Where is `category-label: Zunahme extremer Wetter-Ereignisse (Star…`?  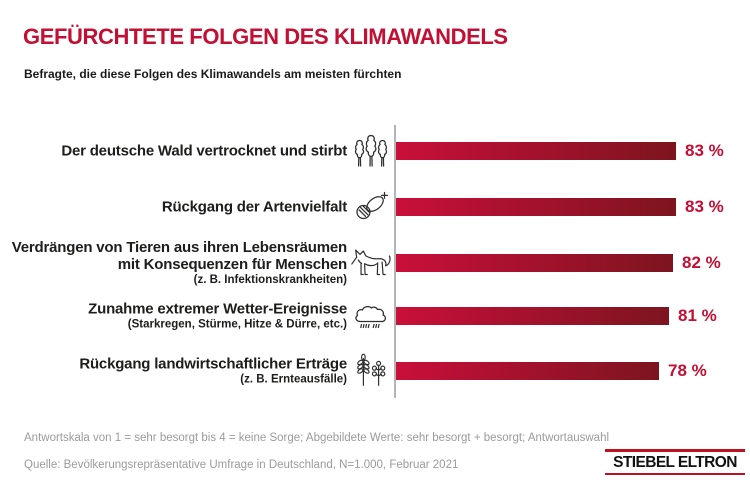
category-label: Zunahme extremer Wetter-Ereignisse (Star… is located at coordinates (217, 316).